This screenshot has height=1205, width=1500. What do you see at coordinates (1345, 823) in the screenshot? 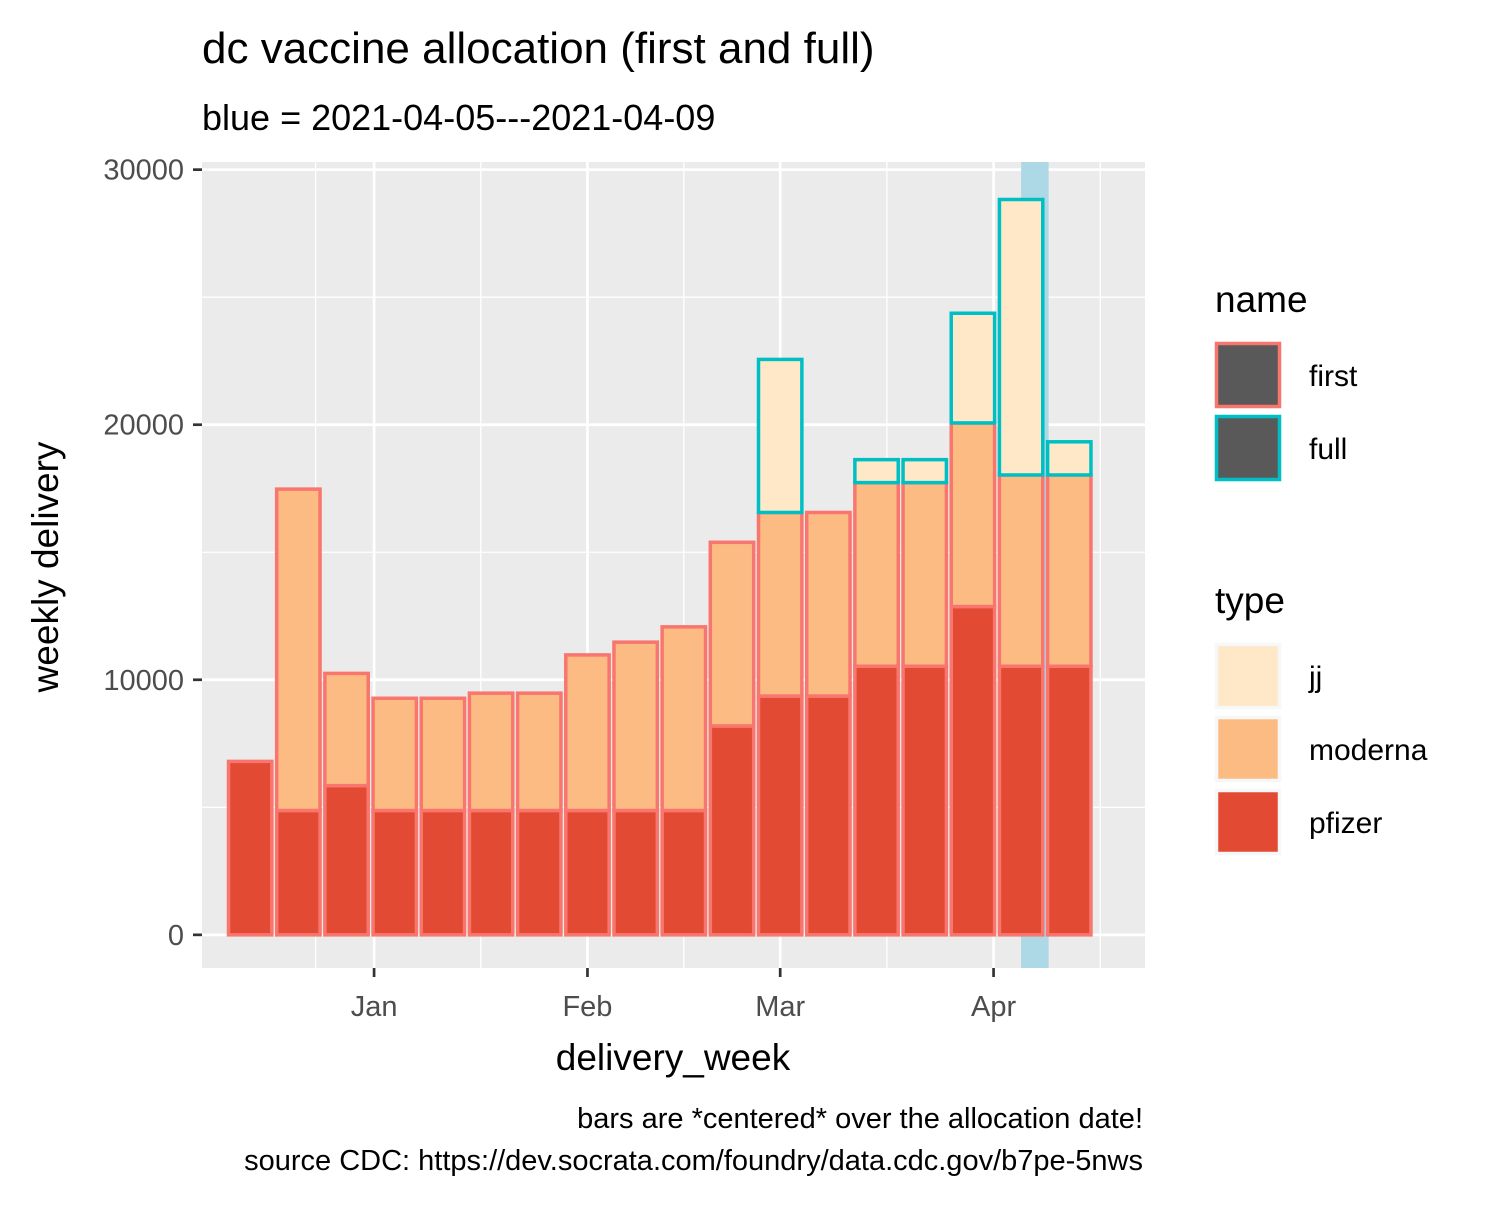
I see `legend-label-pfizer: pfizer` at bounding box center [1345, 823].